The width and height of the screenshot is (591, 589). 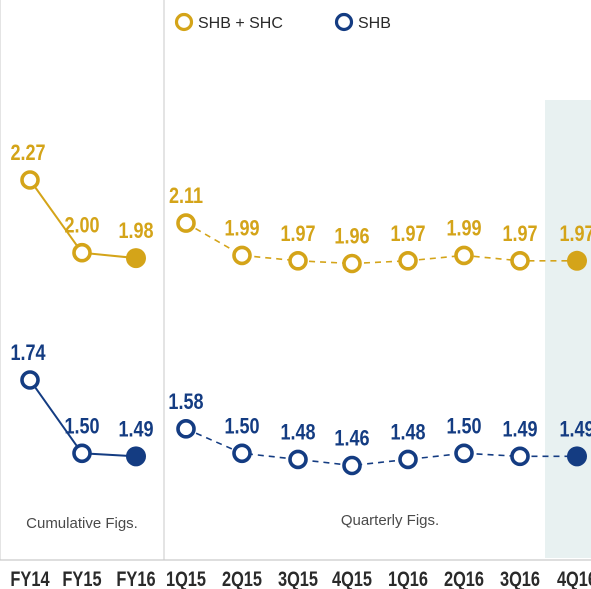 What do you see at coordinates (135, 578) in the screenshot?
I see `x-tick-label: FY16` at bounding box center [135, 578].